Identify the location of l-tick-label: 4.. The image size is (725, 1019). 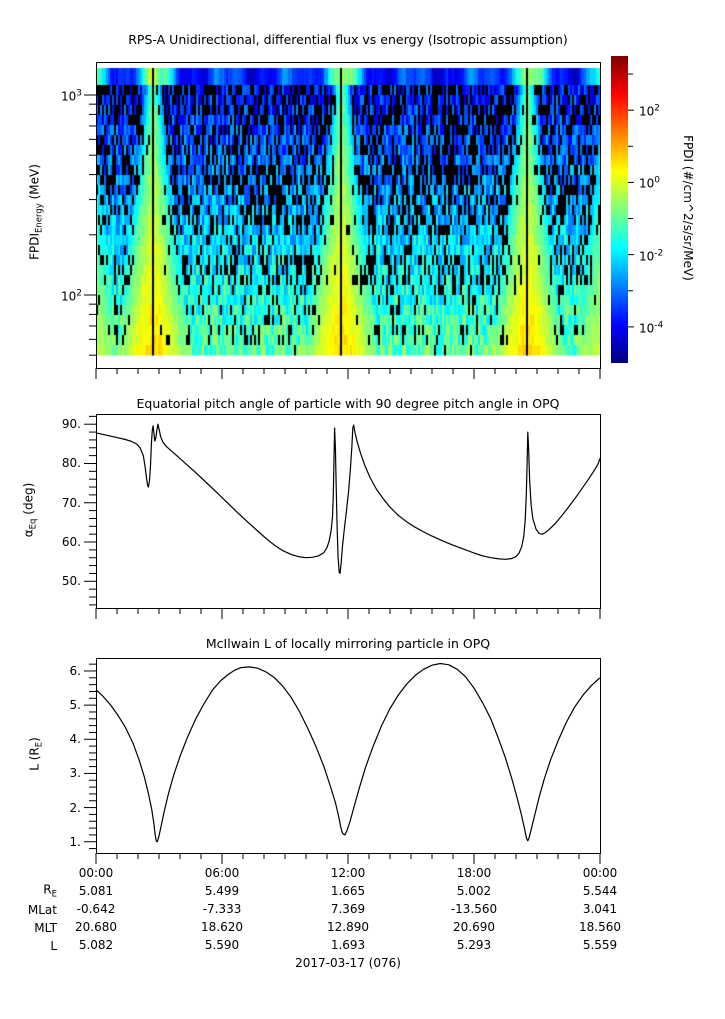
(75, 739).